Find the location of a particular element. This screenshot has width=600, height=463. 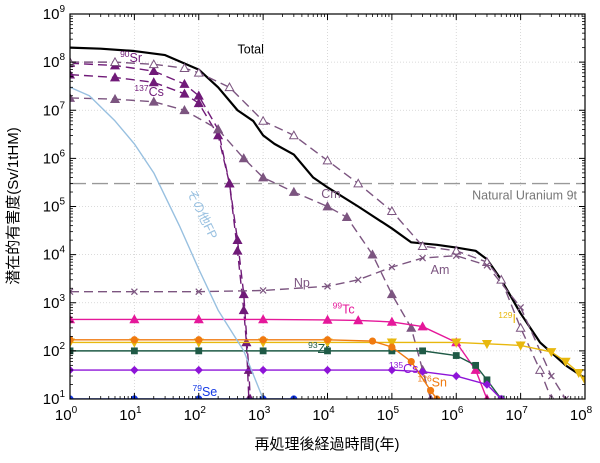

series-label-np: Np is located at coordinates (302, 283).